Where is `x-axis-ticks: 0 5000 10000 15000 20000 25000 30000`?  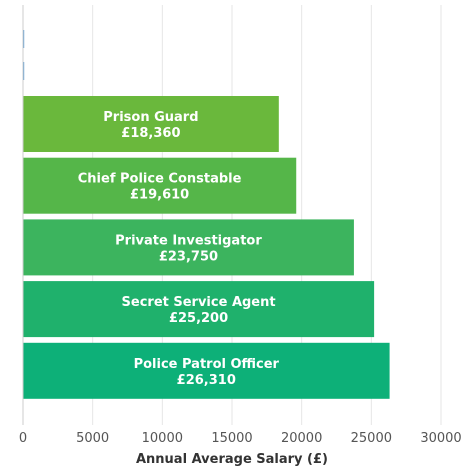
x-axis-ticks: 0 5000 10000 15000 20000 25000 30000 is located at coordinates (240, 438).